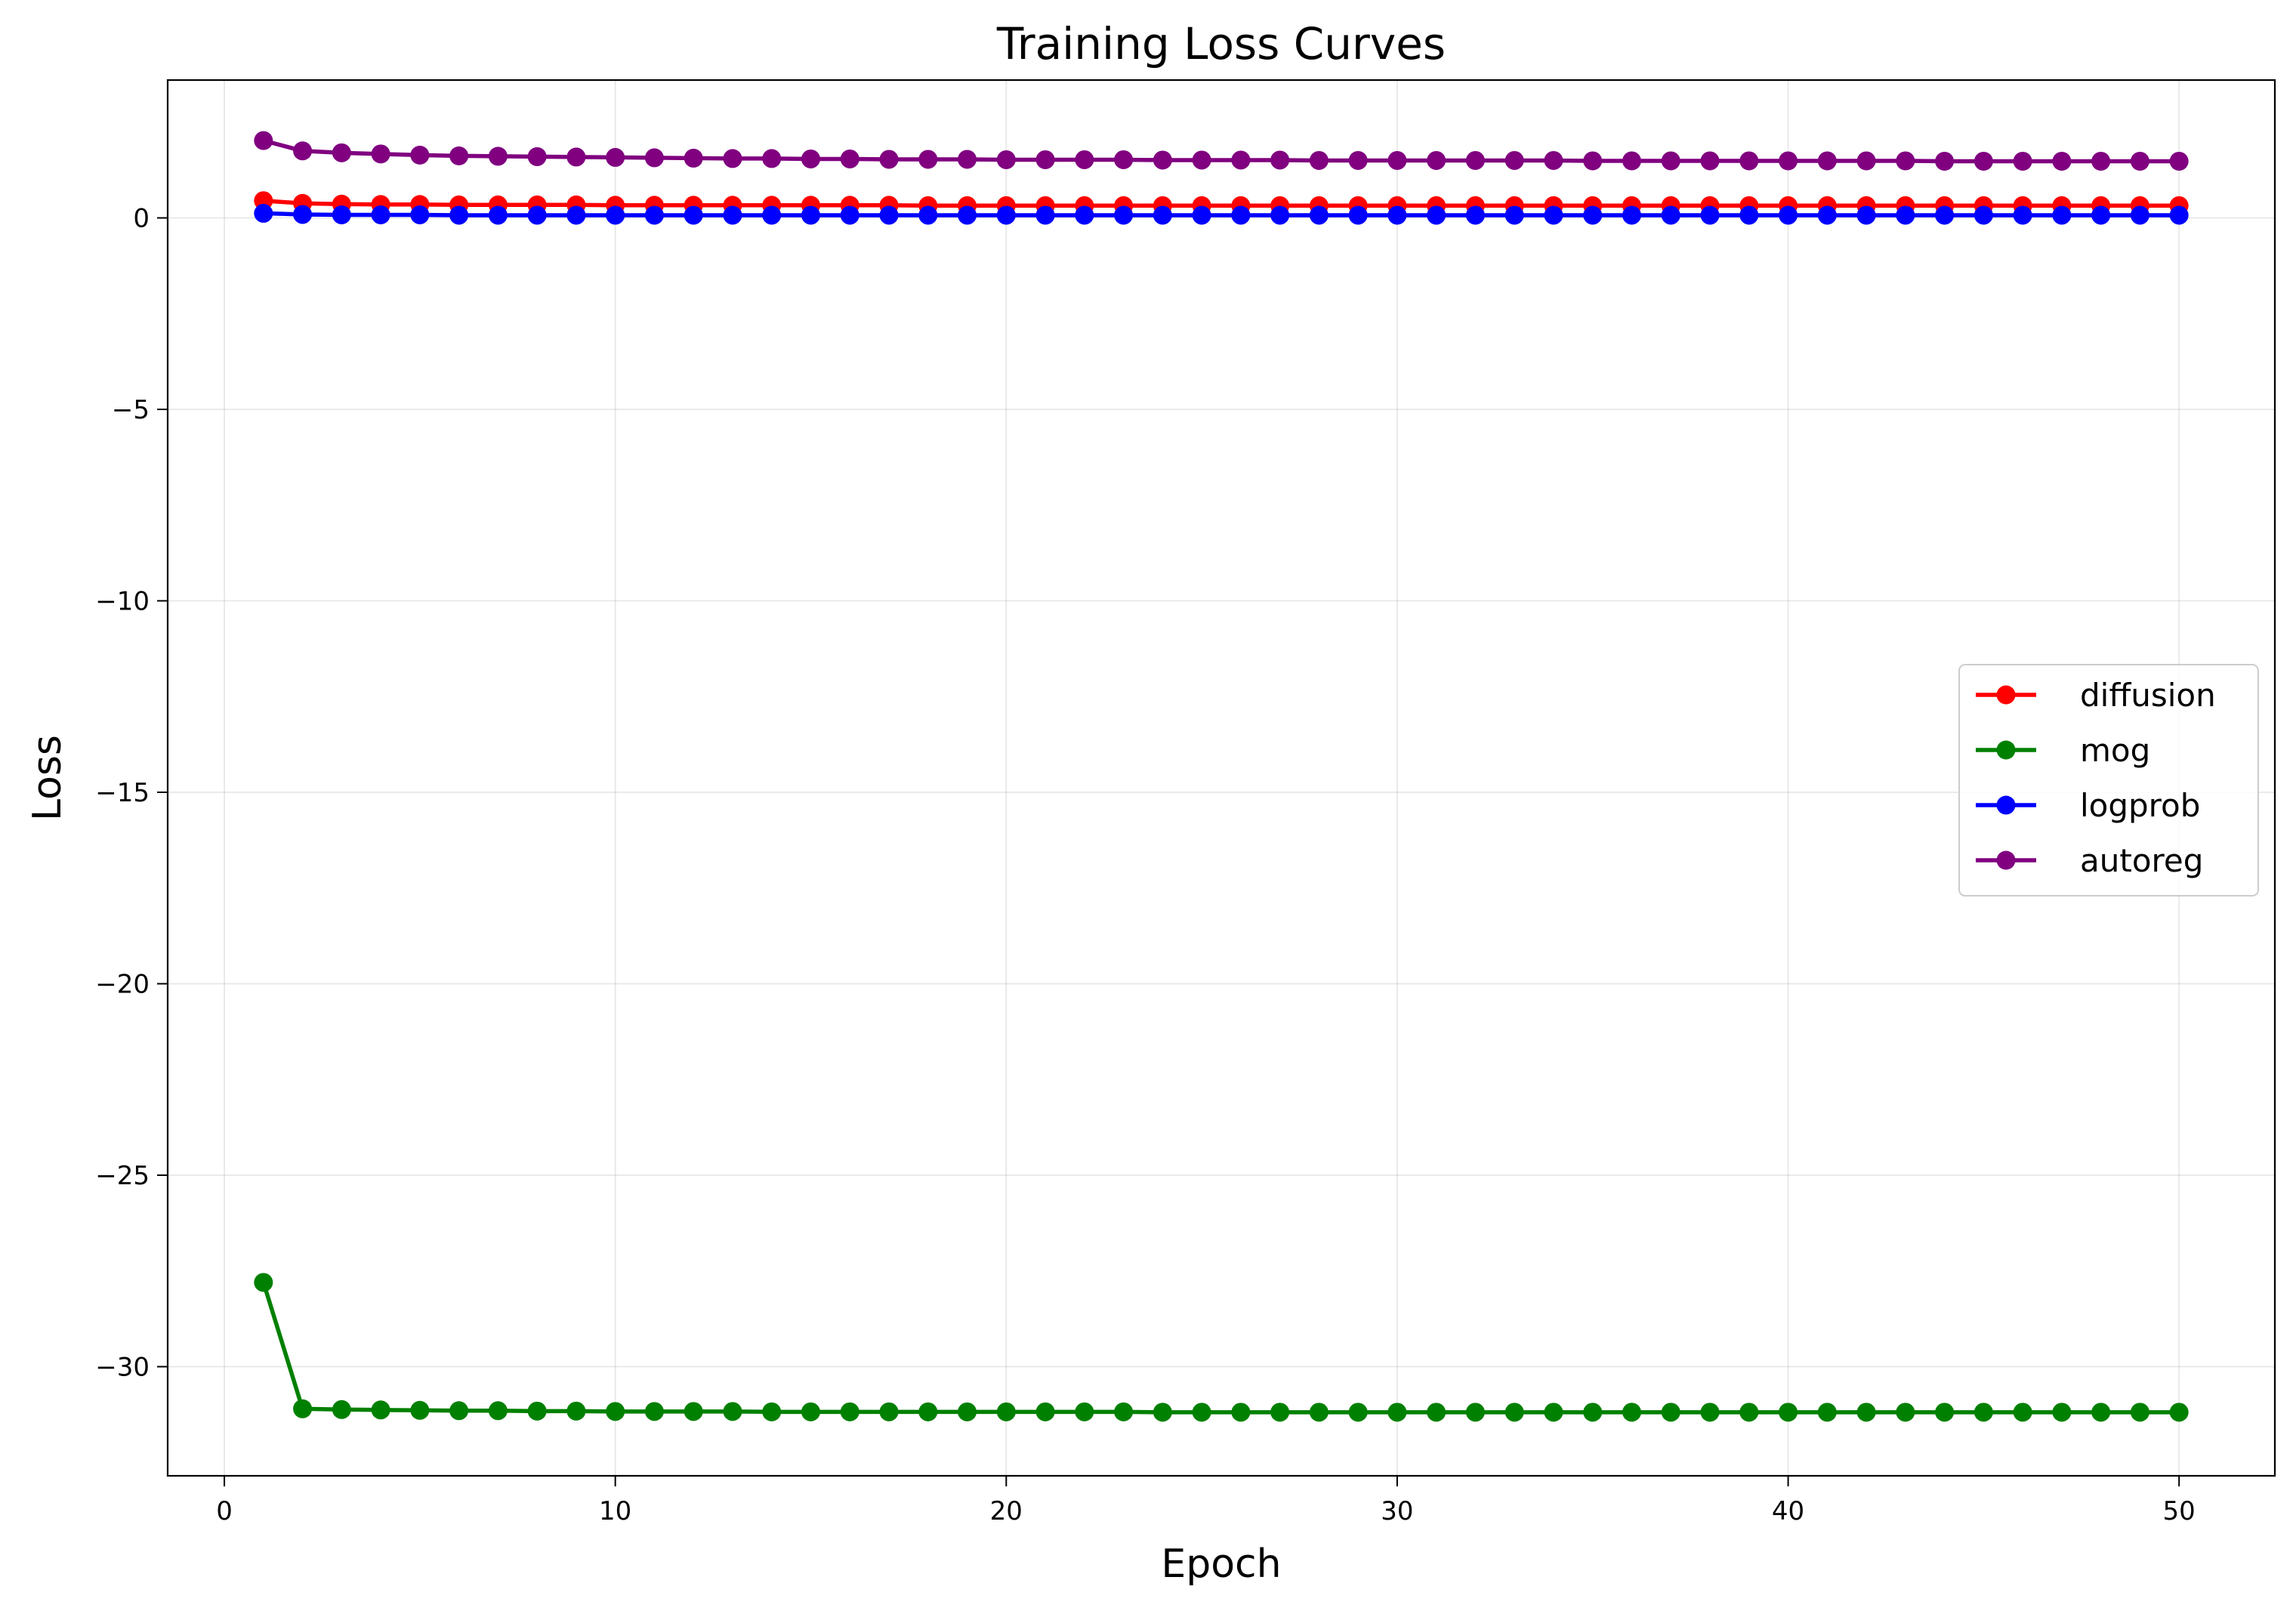  Describe the element at coordinates (122, 793) in the screenshot. I see `y-tick-label: −15` at that location.